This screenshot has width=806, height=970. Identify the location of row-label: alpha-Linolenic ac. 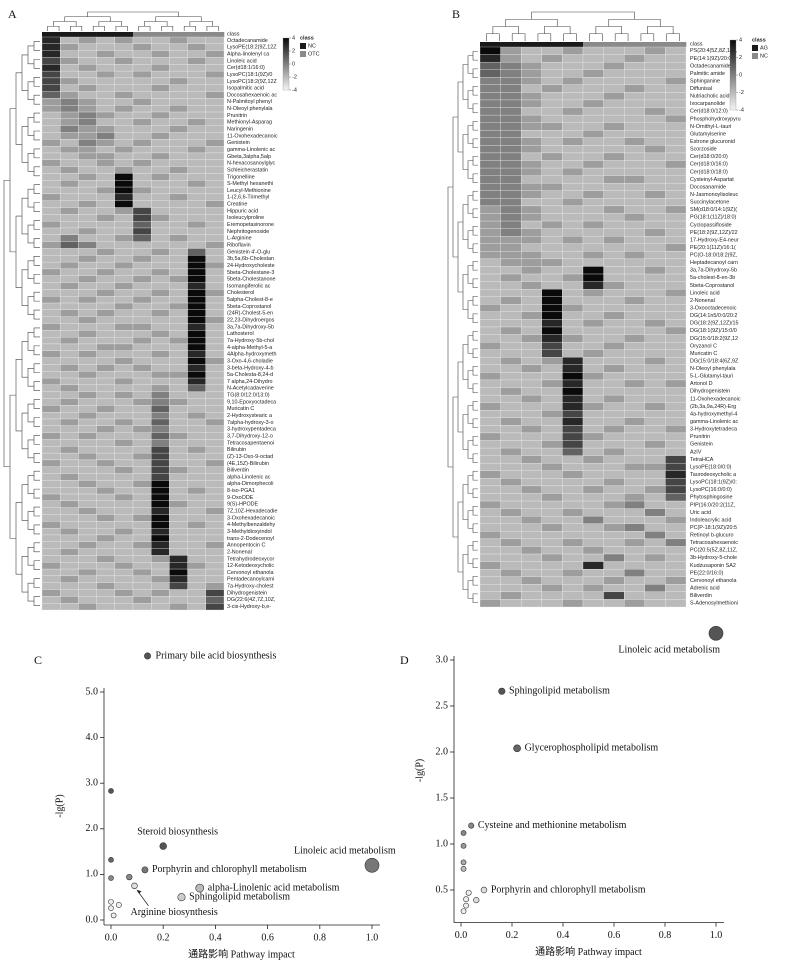
(249, 477).